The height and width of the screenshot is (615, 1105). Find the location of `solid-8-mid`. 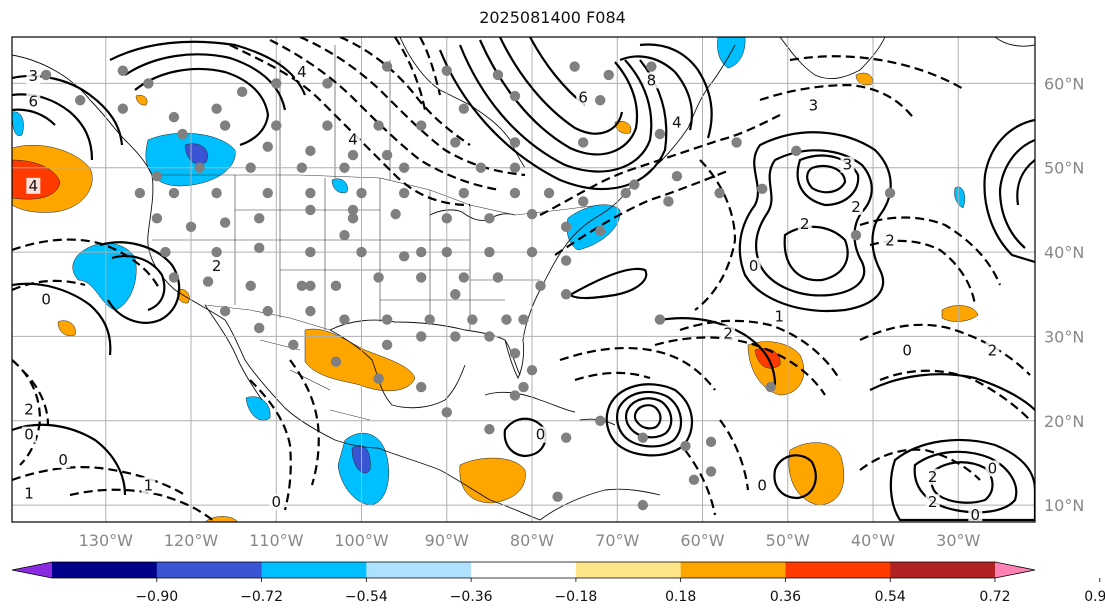

solid-8-mid is located at coordinates (814, 223).